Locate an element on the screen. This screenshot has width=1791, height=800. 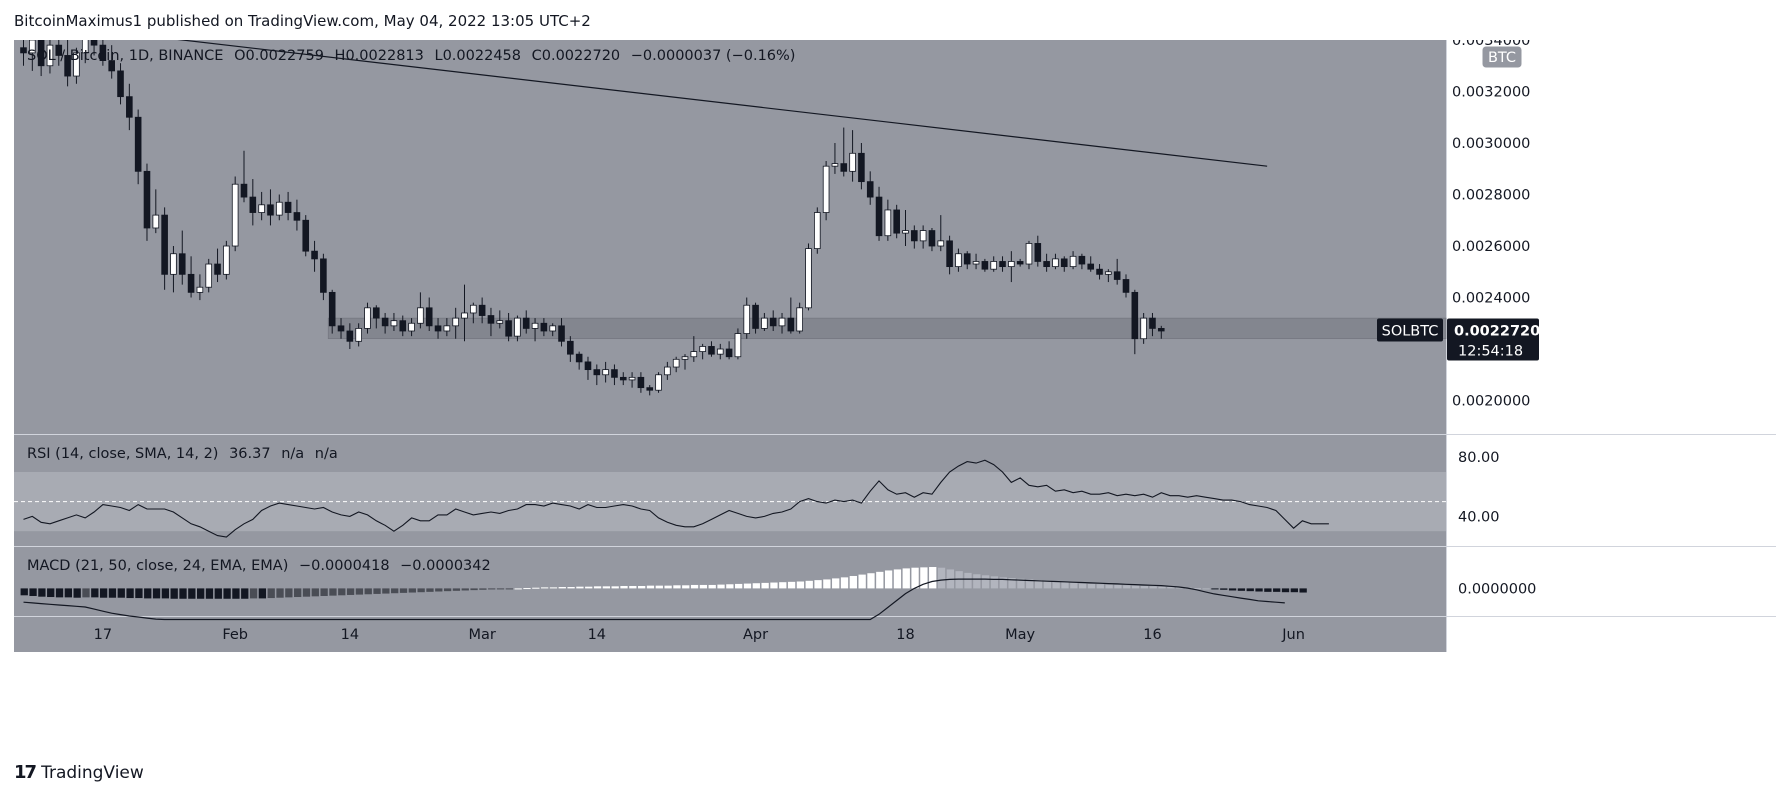
close-label: C is located at coordinates (536, 56).